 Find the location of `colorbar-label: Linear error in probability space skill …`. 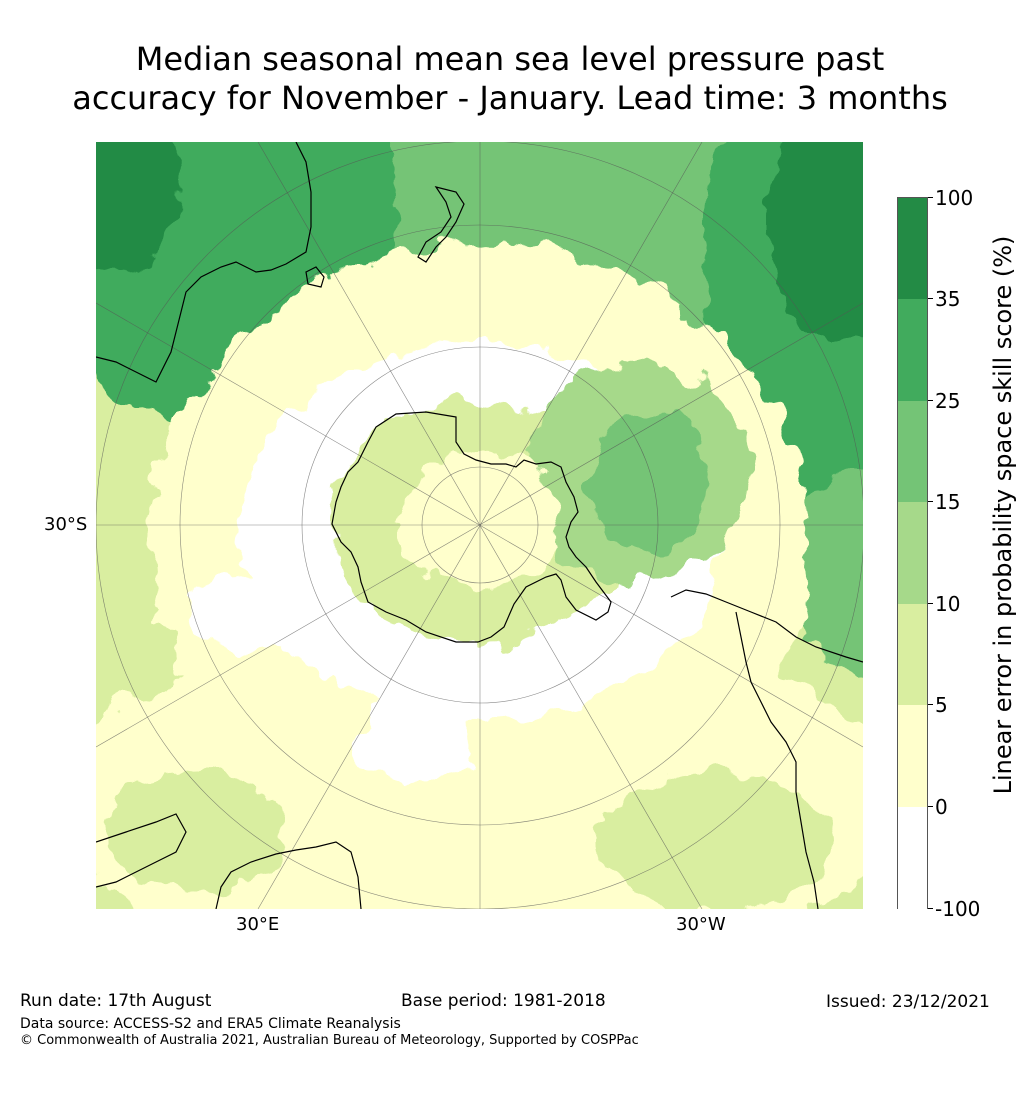

colorbar-label: Linear error in probability space skill … is located at coordinates (1003, 515).